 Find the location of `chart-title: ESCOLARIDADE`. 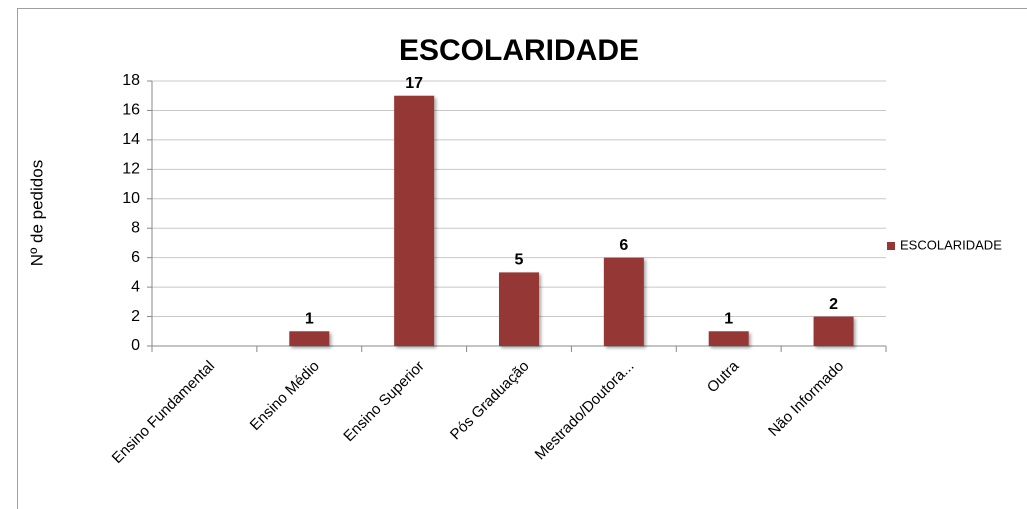

chart-title: ESCOLARIDADE is located at coordinates (519, 50).